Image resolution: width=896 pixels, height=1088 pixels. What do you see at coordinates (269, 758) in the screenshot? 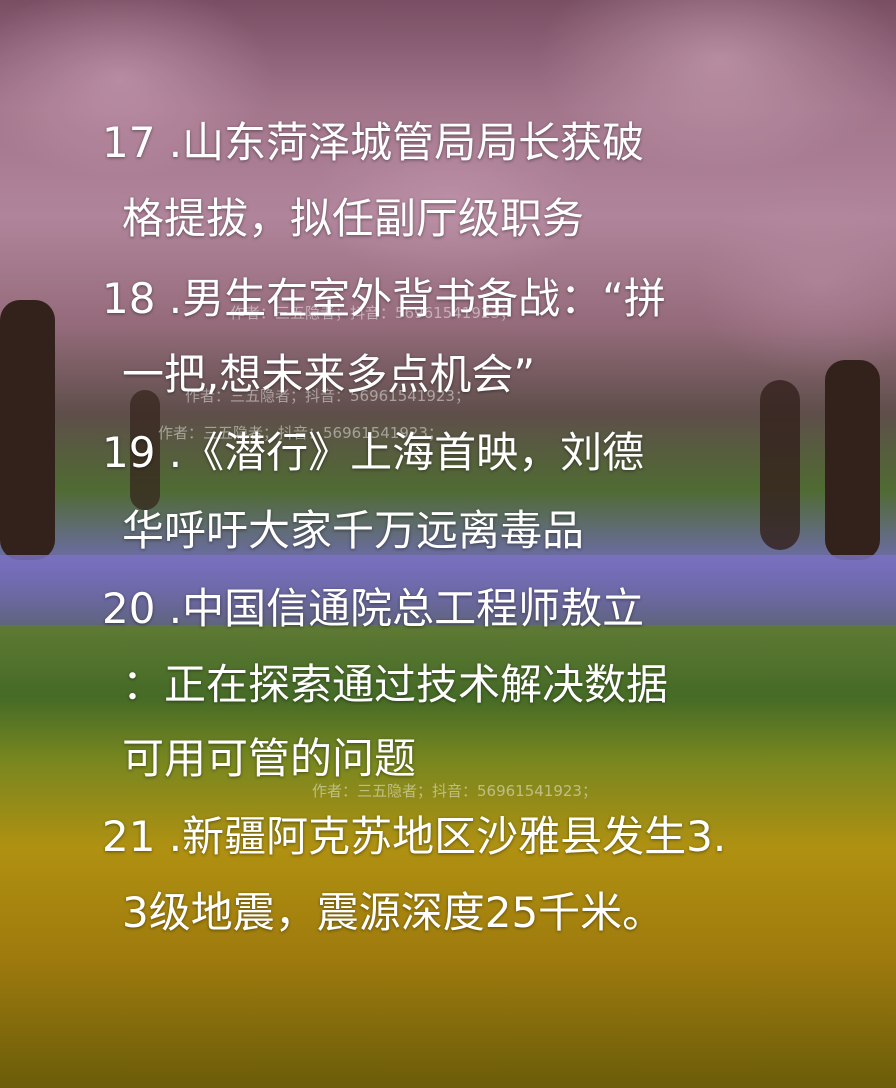
I see `item-20-line-3: 可用可管的问题` at bounding box center [269, 758].